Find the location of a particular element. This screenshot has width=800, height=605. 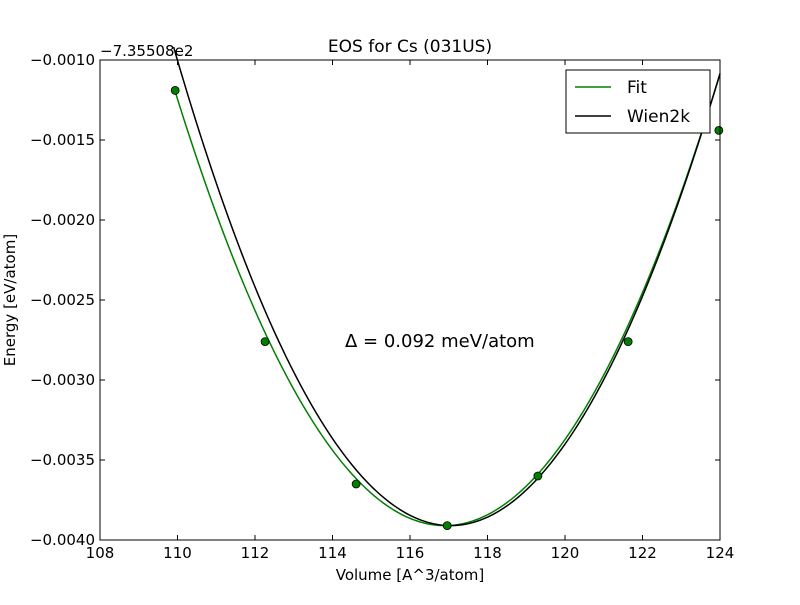

y-tick-label: −0.0040 is located at coordinates (62, 540).